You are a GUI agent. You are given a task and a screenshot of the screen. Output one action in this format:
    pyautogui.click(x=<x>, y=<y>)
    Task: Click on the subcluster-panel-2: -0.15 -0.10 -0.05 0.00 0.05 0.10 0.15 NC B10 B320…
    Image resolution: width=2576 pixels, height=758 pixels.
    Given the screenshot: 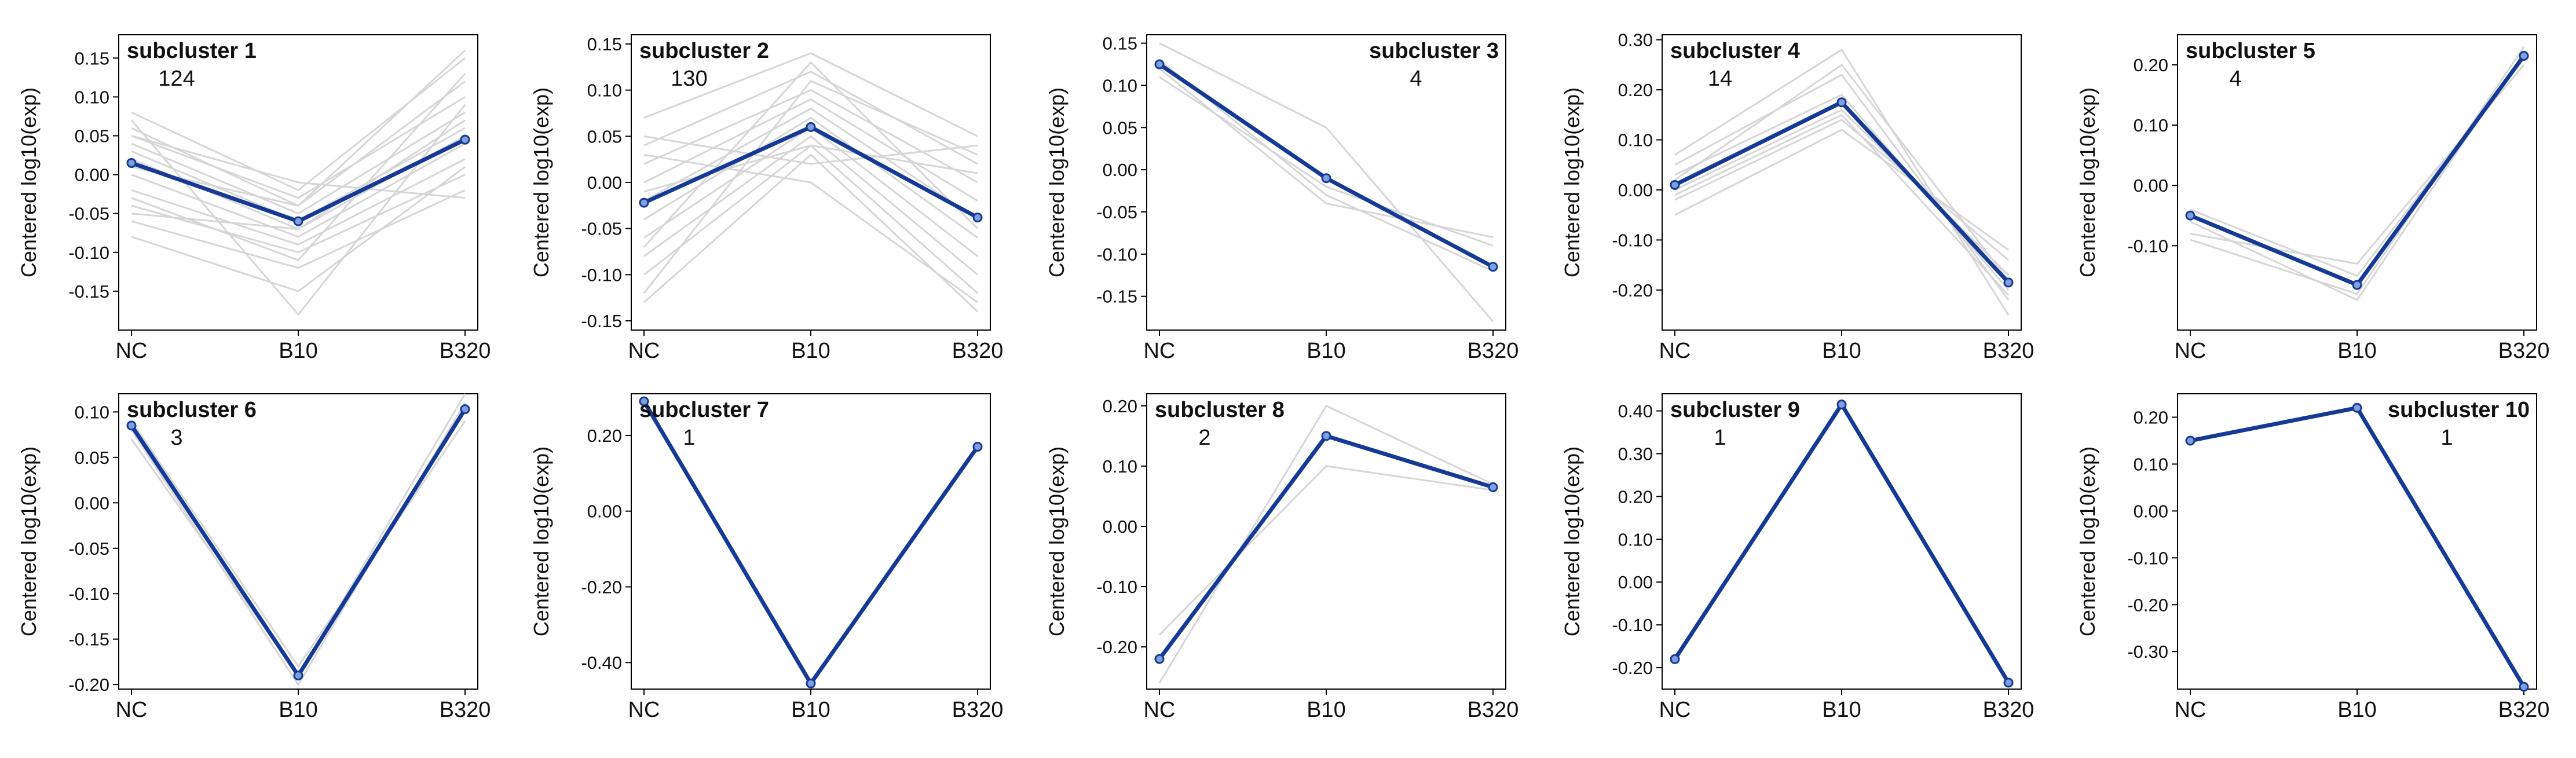 What is the action you would take?
    pyautogui.click(x=766, y=198)
    